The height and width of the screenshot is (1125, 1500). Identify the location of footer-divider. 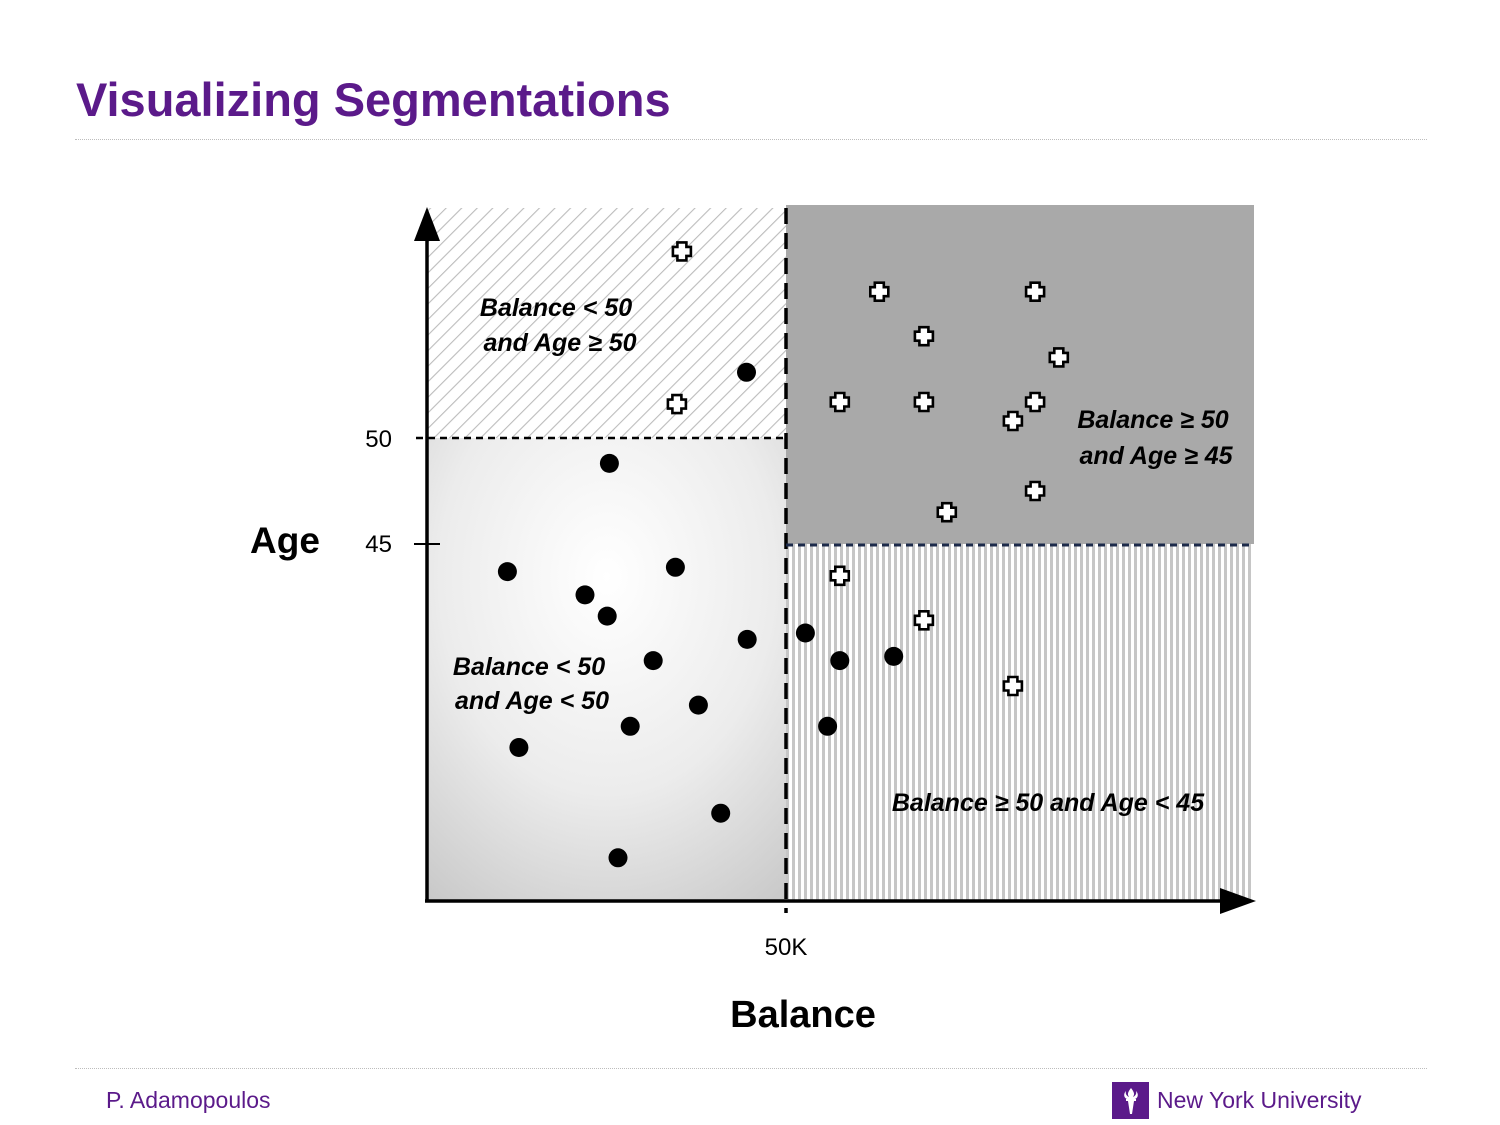
(751, 1068).